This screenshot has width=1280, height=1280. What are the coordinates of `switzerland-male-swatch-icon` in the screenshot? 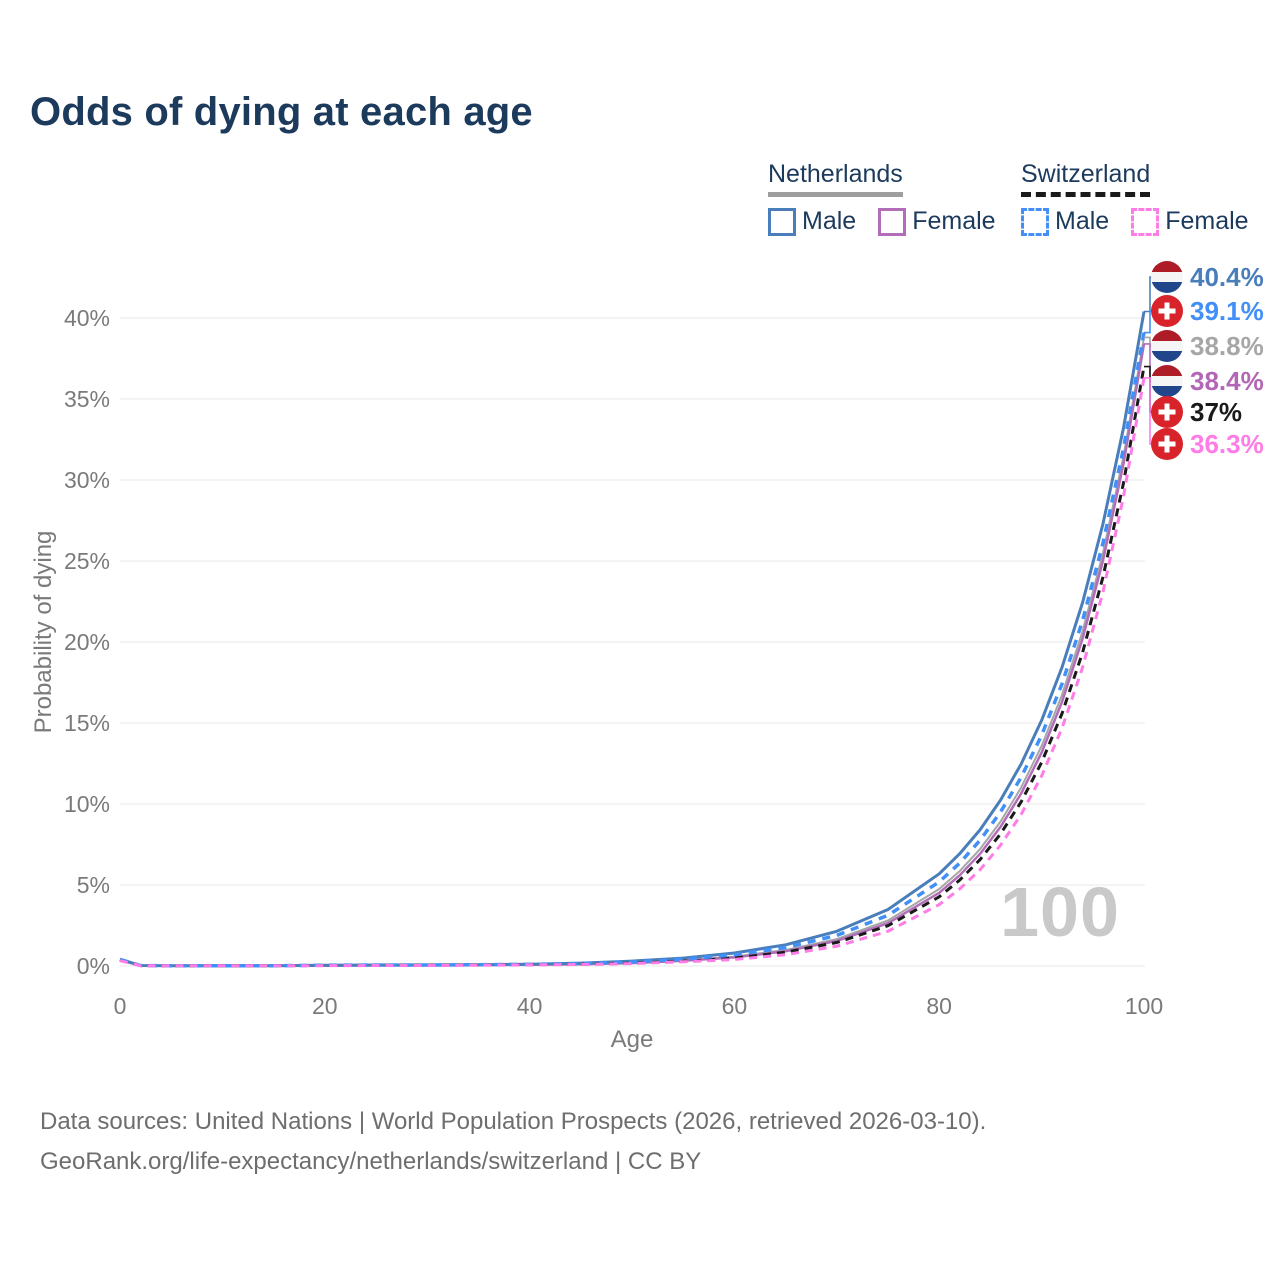 It's located at (1035, 221).